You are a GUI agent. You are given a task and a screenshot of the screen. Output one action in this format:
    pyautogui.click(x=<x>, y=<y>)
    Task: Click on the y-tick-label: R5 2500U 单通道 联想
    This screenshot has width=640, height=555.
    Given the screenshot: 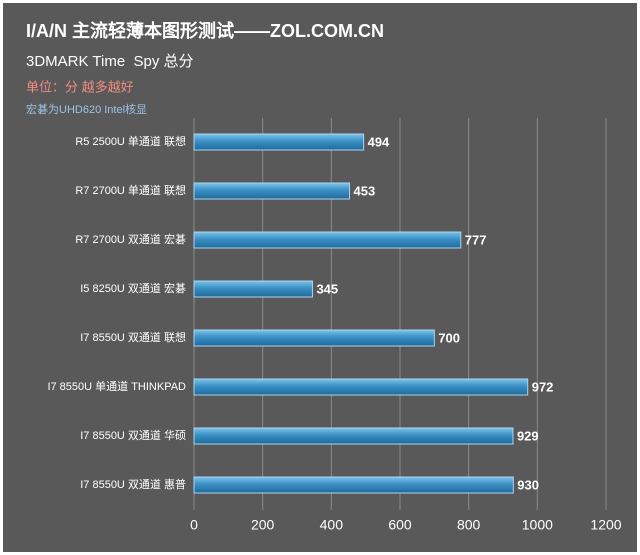 What is the action you would take?
    pyautogui.click(x=130, y=141)
    